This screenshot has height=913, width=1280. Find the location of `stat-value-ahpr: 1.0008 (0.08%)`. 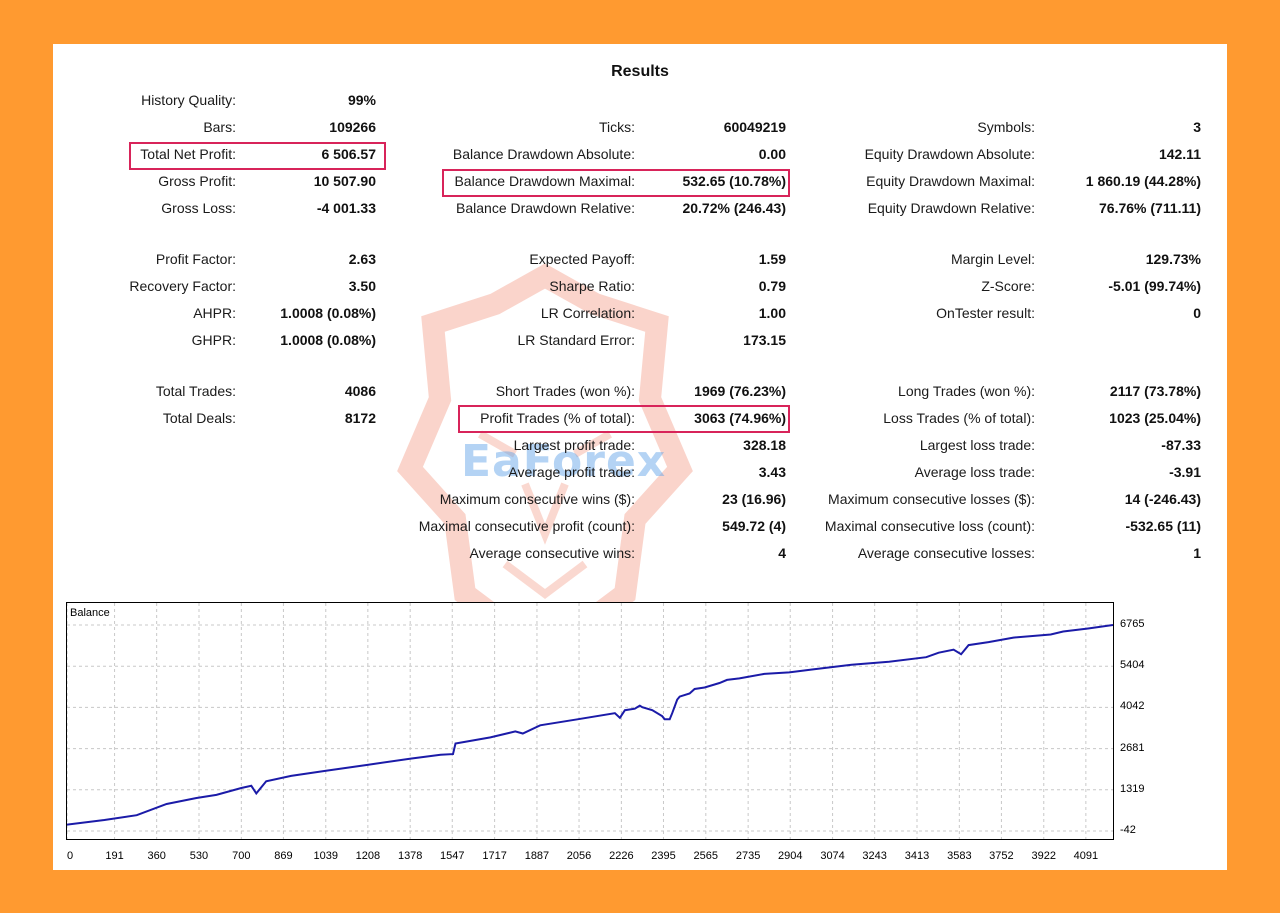

stat-value-ahpr: 1.0008 (0.08%) is located at coordinates (328, 313).